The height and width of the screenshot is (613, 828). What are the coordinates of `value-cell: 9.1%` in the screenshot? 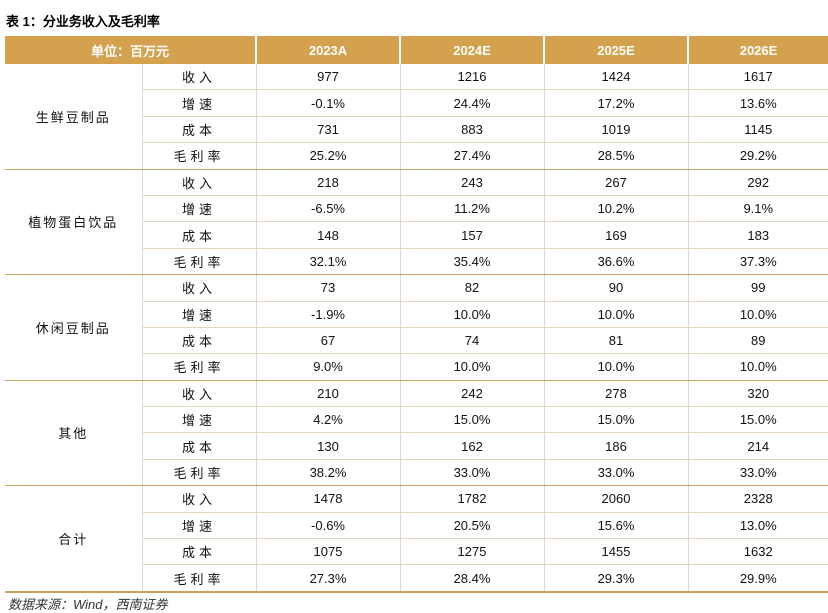 It's located at (758, 209).